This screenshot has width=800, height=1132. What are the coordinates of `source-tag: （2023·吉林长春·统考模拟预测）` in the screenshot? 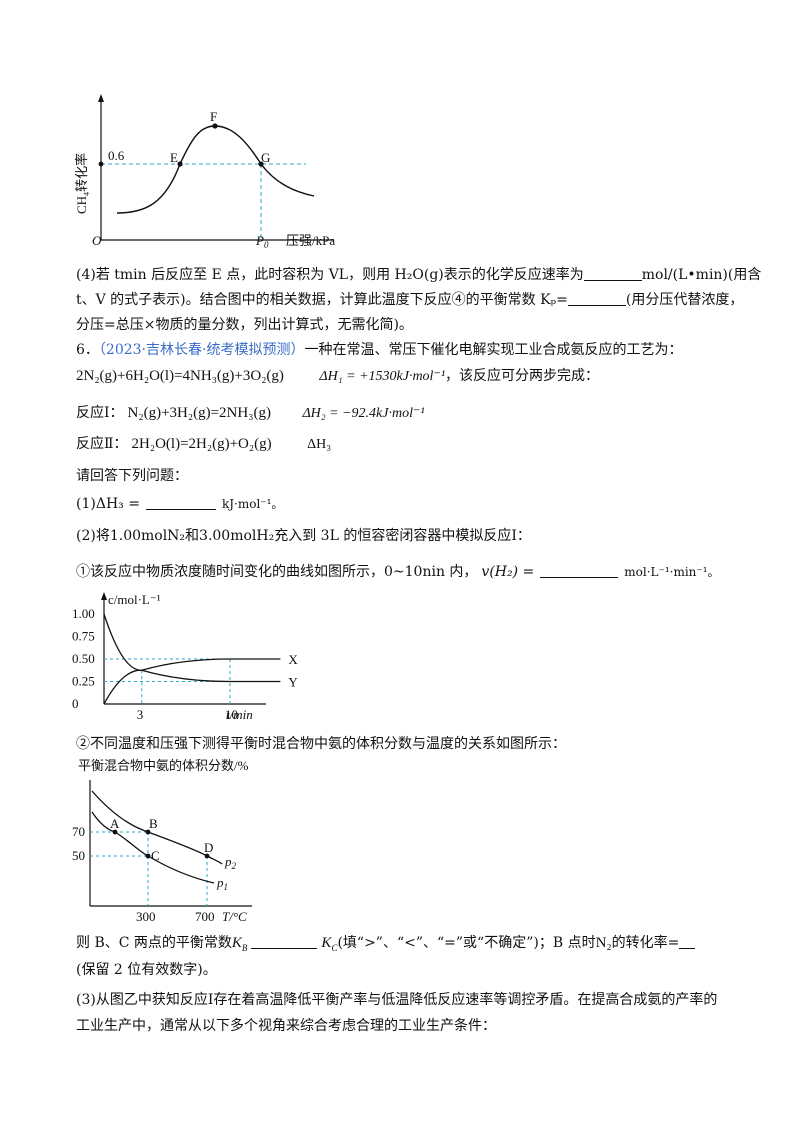 It's located at (201, 350).